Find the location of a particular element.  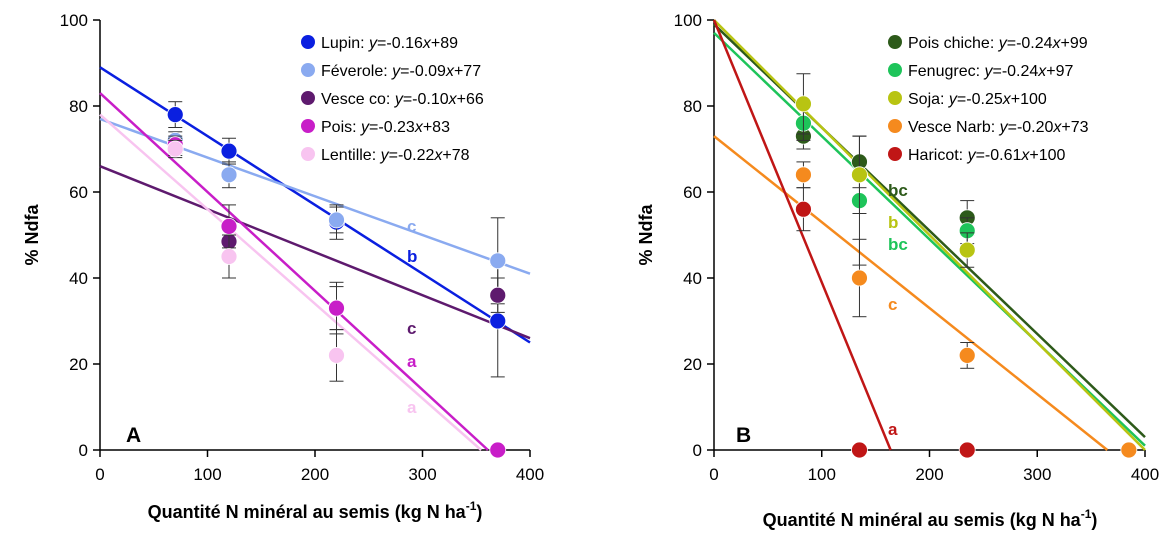

legend-entry: Fenugrec: y=-0.24x+97 is located at coordinates (991, 71).